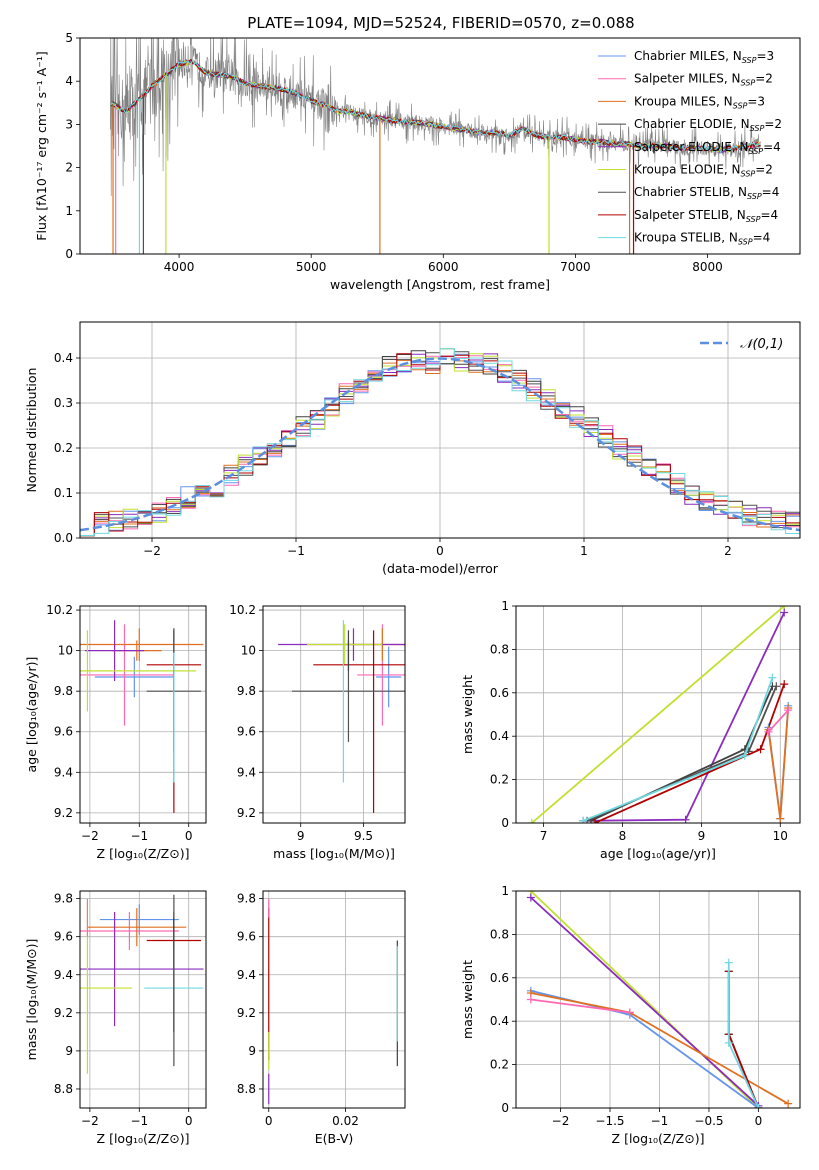 The image size is (819, 1170). What do you see at coordinates (703, 171) in the screenshot?
I see `legend-label: Kroupa ELODIE, NSSP=2` at bounding box center [703, 171].